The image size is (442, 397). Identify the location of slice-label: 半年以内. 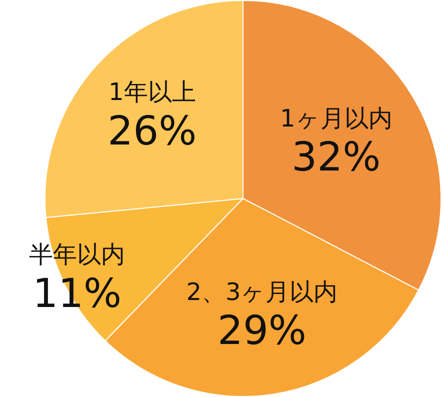
(77, 254).